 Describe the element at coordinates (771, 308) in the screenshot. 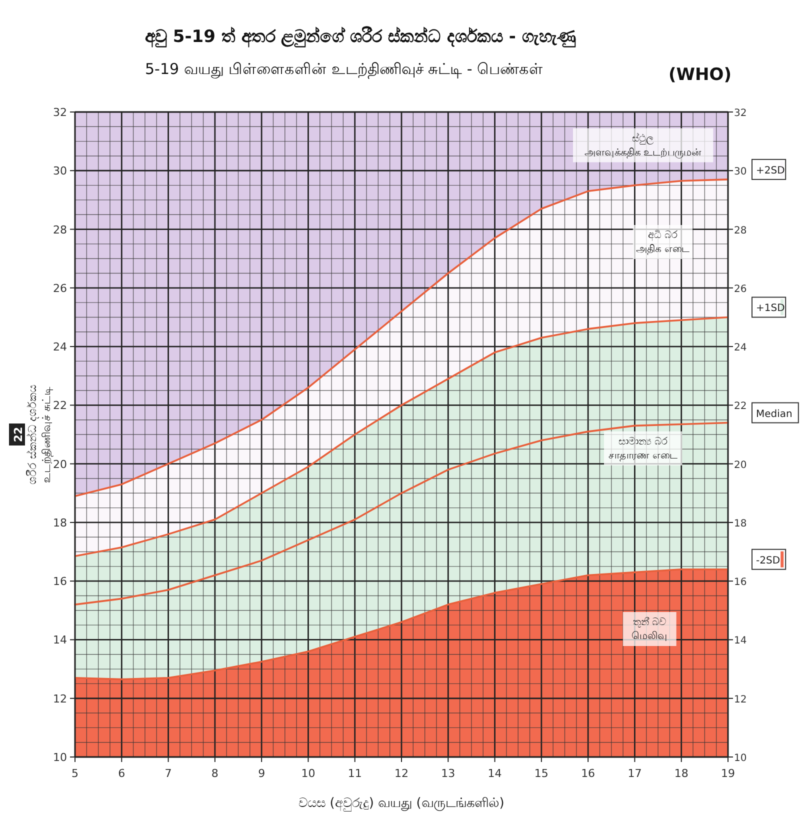

I see `text: +1SD` at that location.